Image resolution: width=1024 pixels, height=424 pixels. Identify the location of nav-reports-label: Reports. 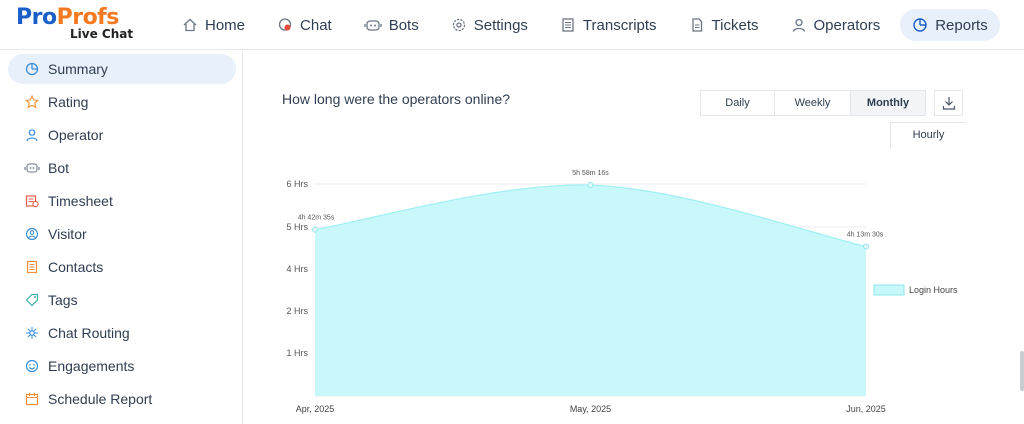
(961, 25).